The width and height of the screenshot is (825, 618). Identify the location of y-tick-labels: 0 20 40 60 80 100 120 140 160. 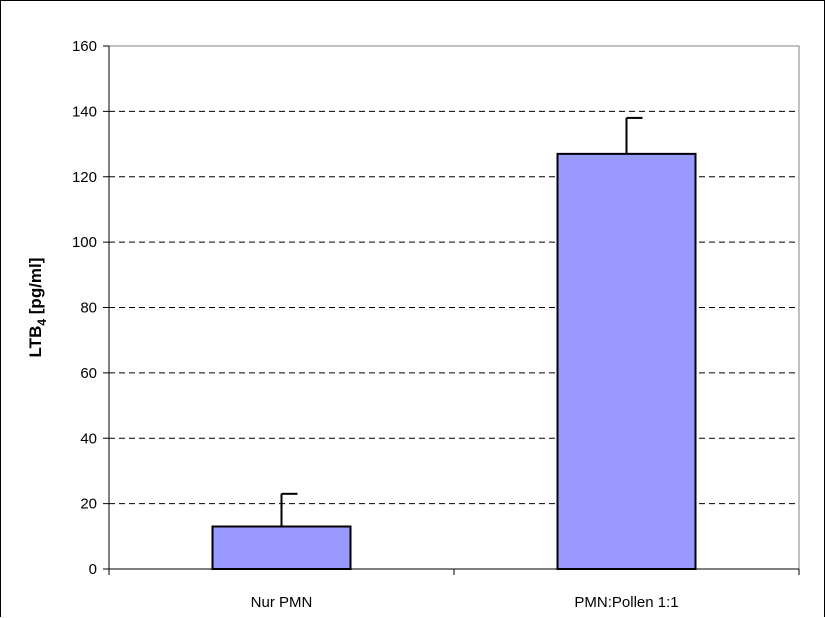
(84, 308).